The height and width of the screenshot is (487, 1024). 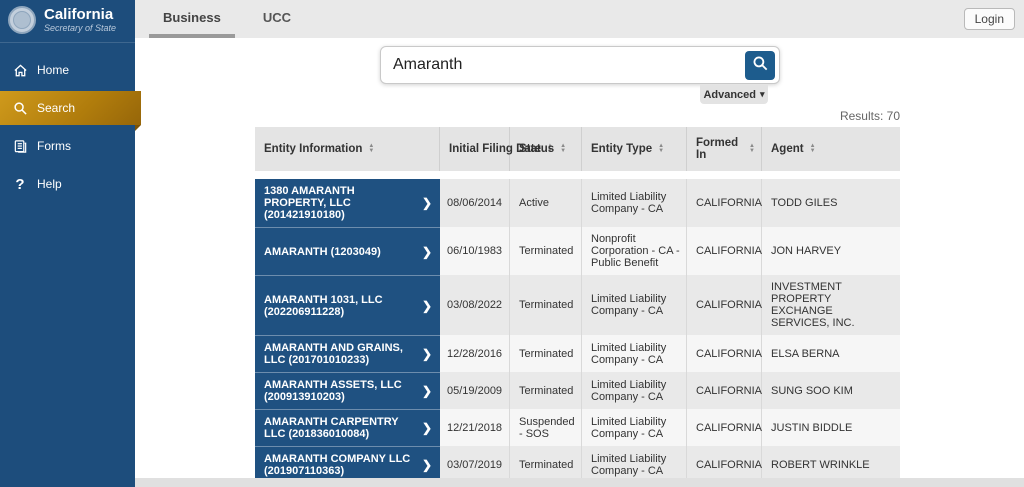 I want to click on sidebar-nav: Home Search Forms ? Help, so click(x=70, y=127).